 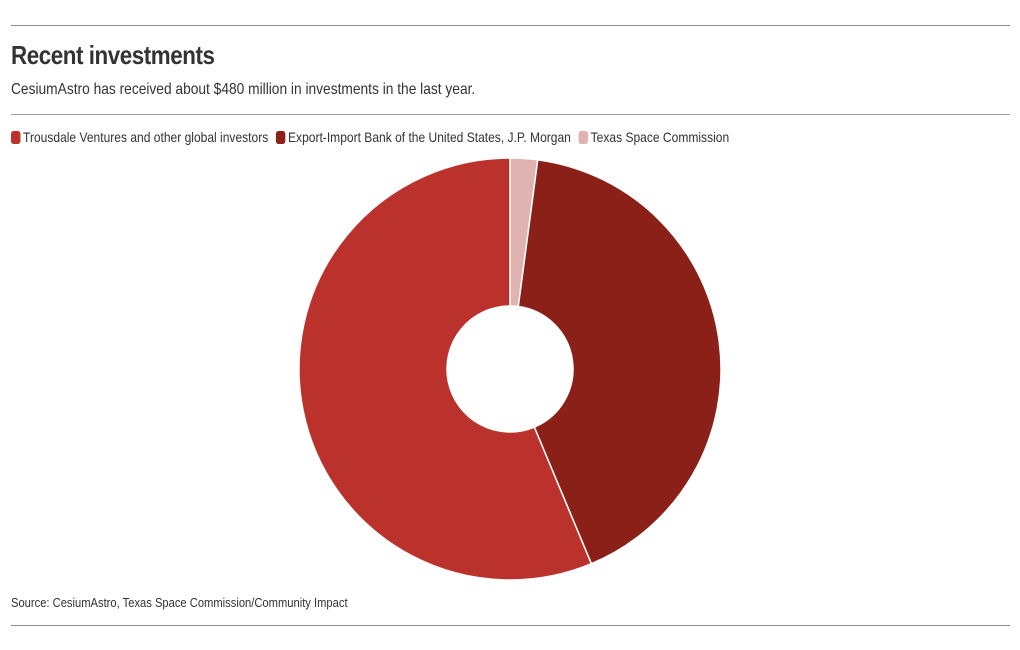 I want to click on chart-title: Recent investments, so click(x=113, y=55).